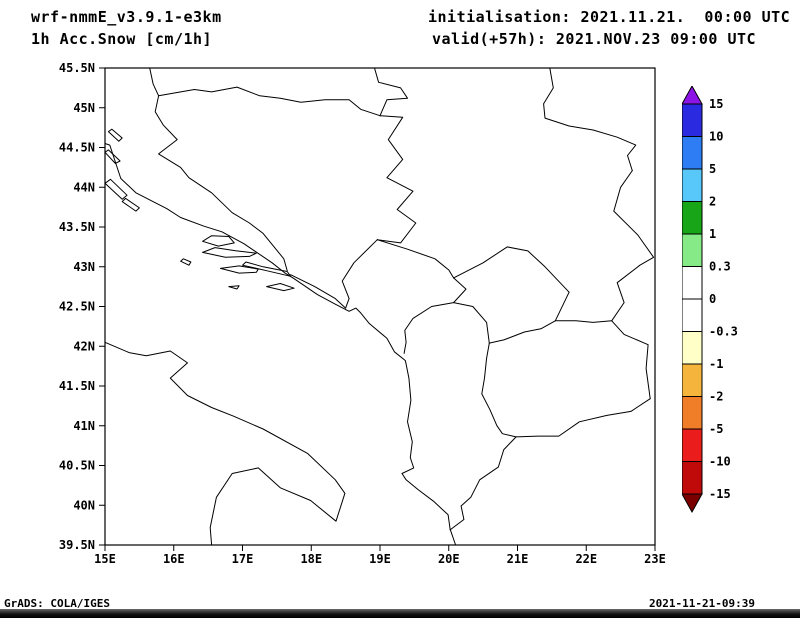 The height and width of the screenshot is (618, 800). I want to click on plot-timestamp: 2021-11-21-09:39, so click(702, 603).